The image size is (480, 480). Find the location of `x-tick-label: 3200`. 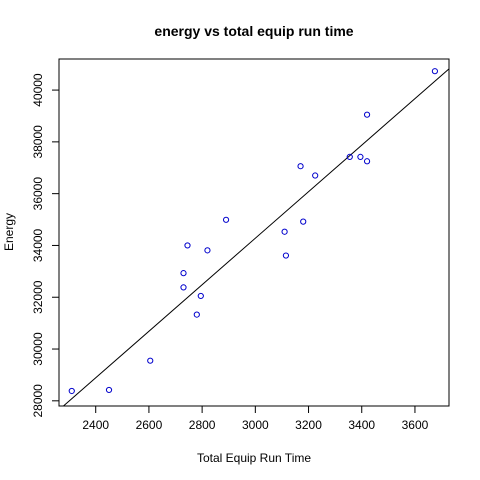

x-tick-label: 3200 is located at coordinates (308, 425).